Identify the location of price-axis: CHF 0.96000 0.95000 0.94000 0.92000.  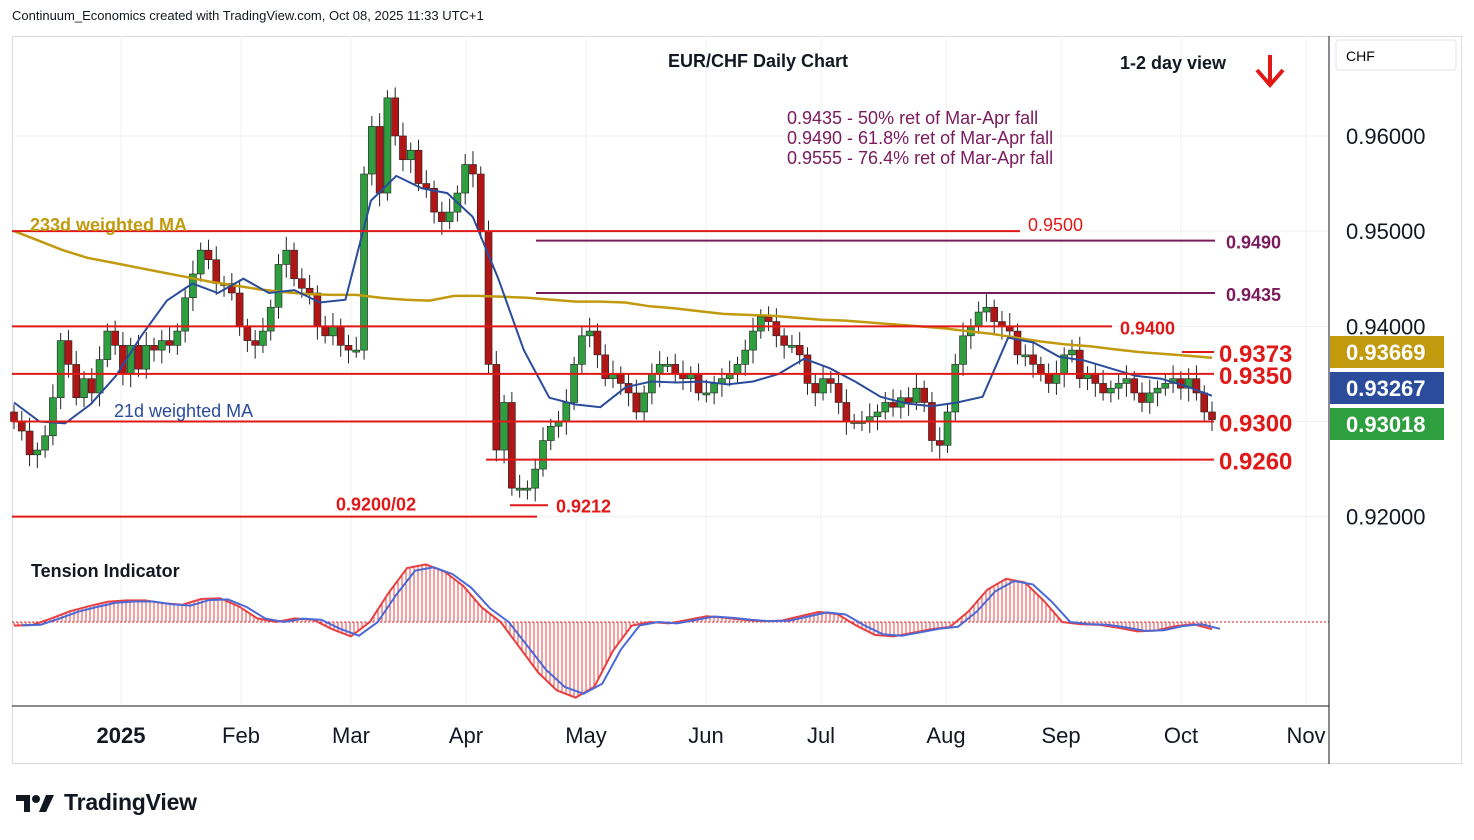
(1392, 293).